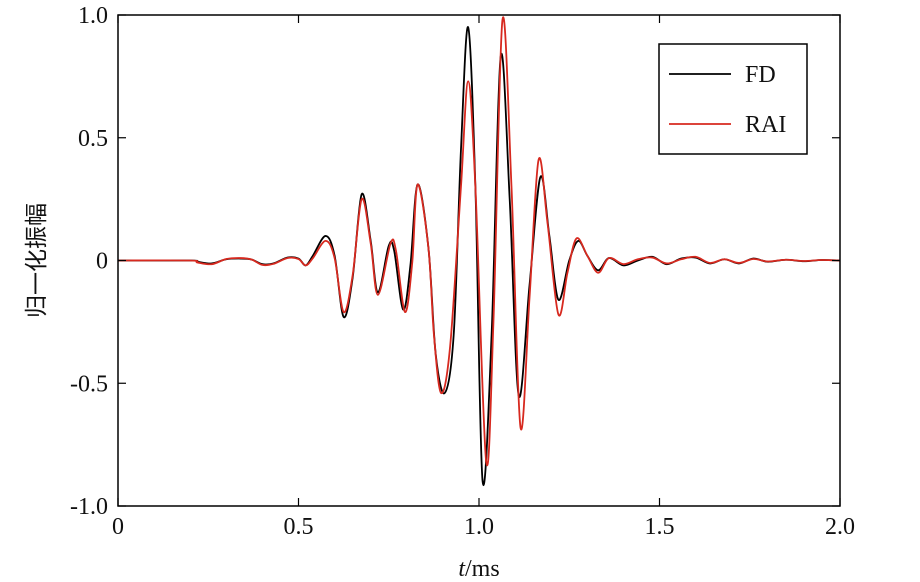 The image size is (920, 582). What do you see at coordinates (482, 569) in the screenshot?
I see `x-axis-label-unit: /ms` at bounding box center [482, 569].